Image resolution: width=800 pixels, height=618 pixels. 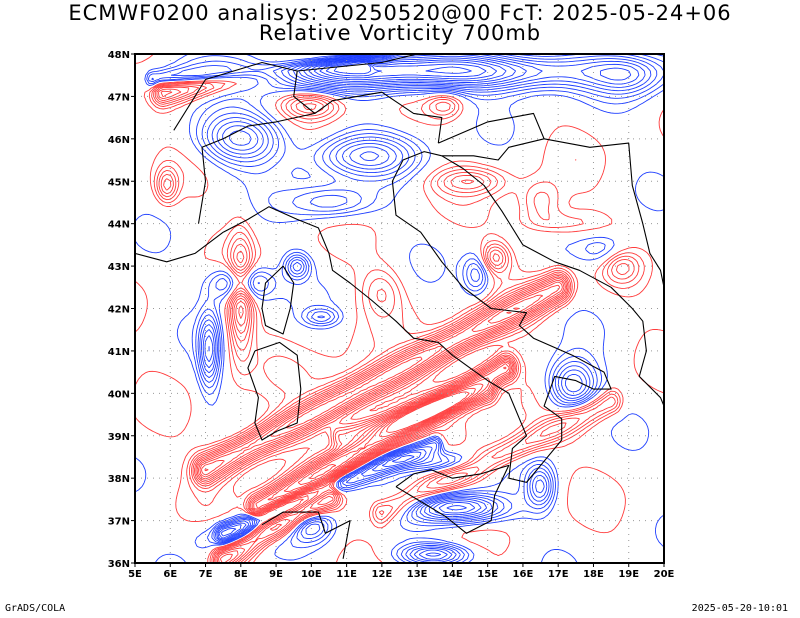 I want to click on austria-border, so click(x=426, y=63).